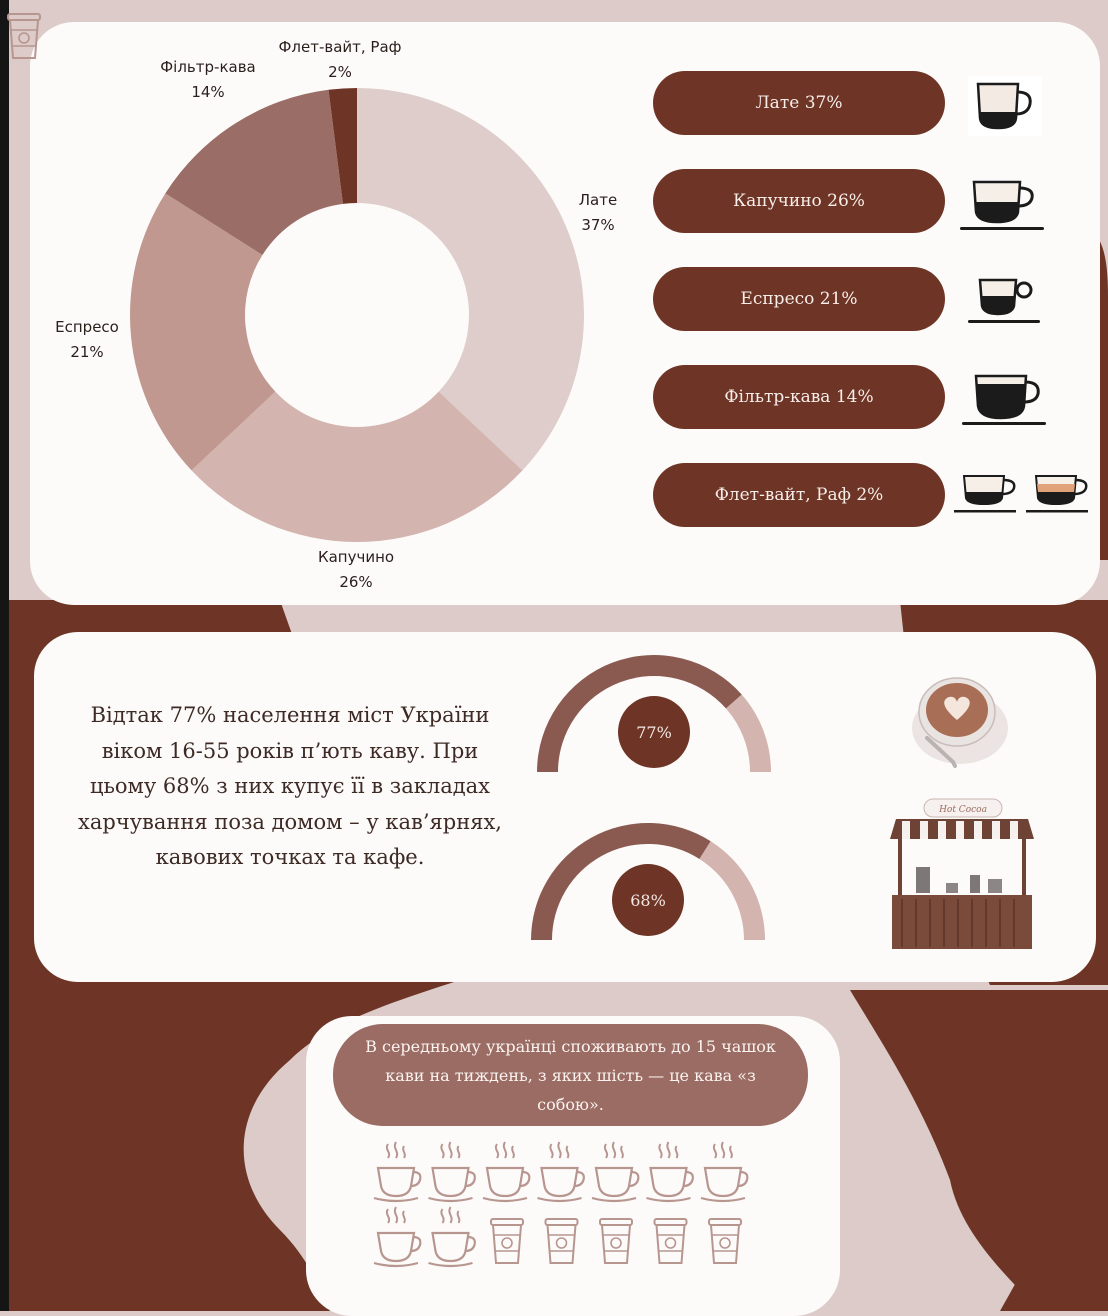 This screenshot has height=1316, width=1108. I want to click on gauge-68-remaining-arc, so click(732, 890).